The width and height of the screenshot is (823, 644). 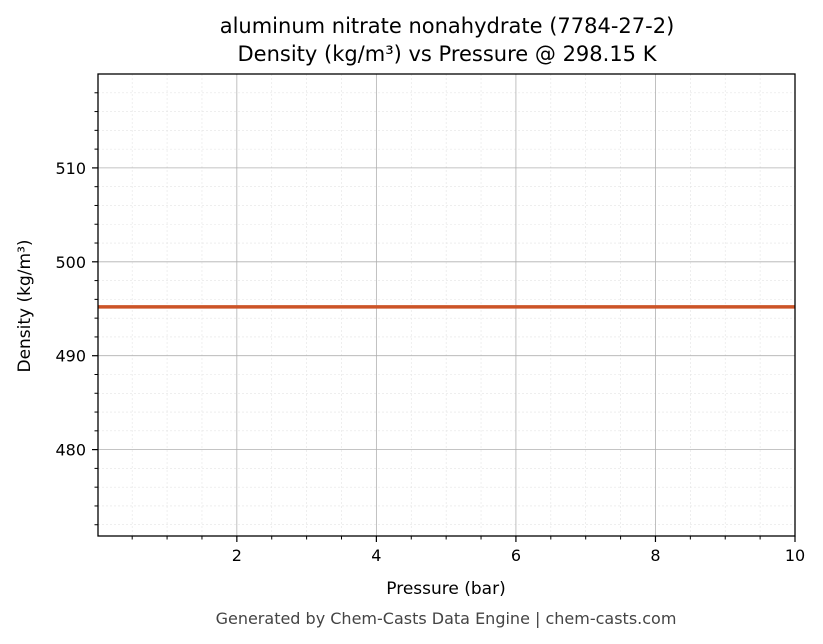 What do you see at coordinates (237, 555) in the screenshot?
I see `x-tick-label: 2` at bounding box center [237, 555].